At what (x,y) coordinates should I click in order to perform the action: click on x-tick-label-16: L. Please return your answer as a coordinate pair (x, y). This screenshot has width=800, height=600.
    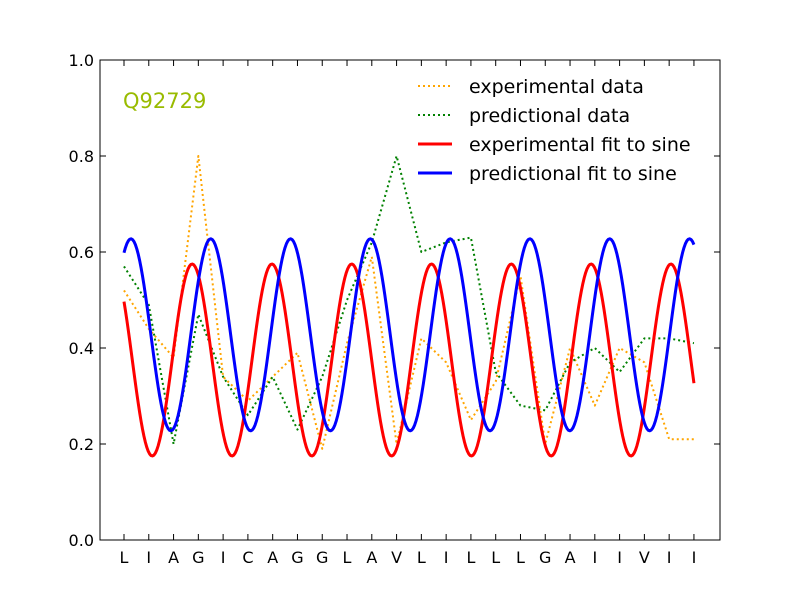
    Looking at the image, I should click on (520, 557).